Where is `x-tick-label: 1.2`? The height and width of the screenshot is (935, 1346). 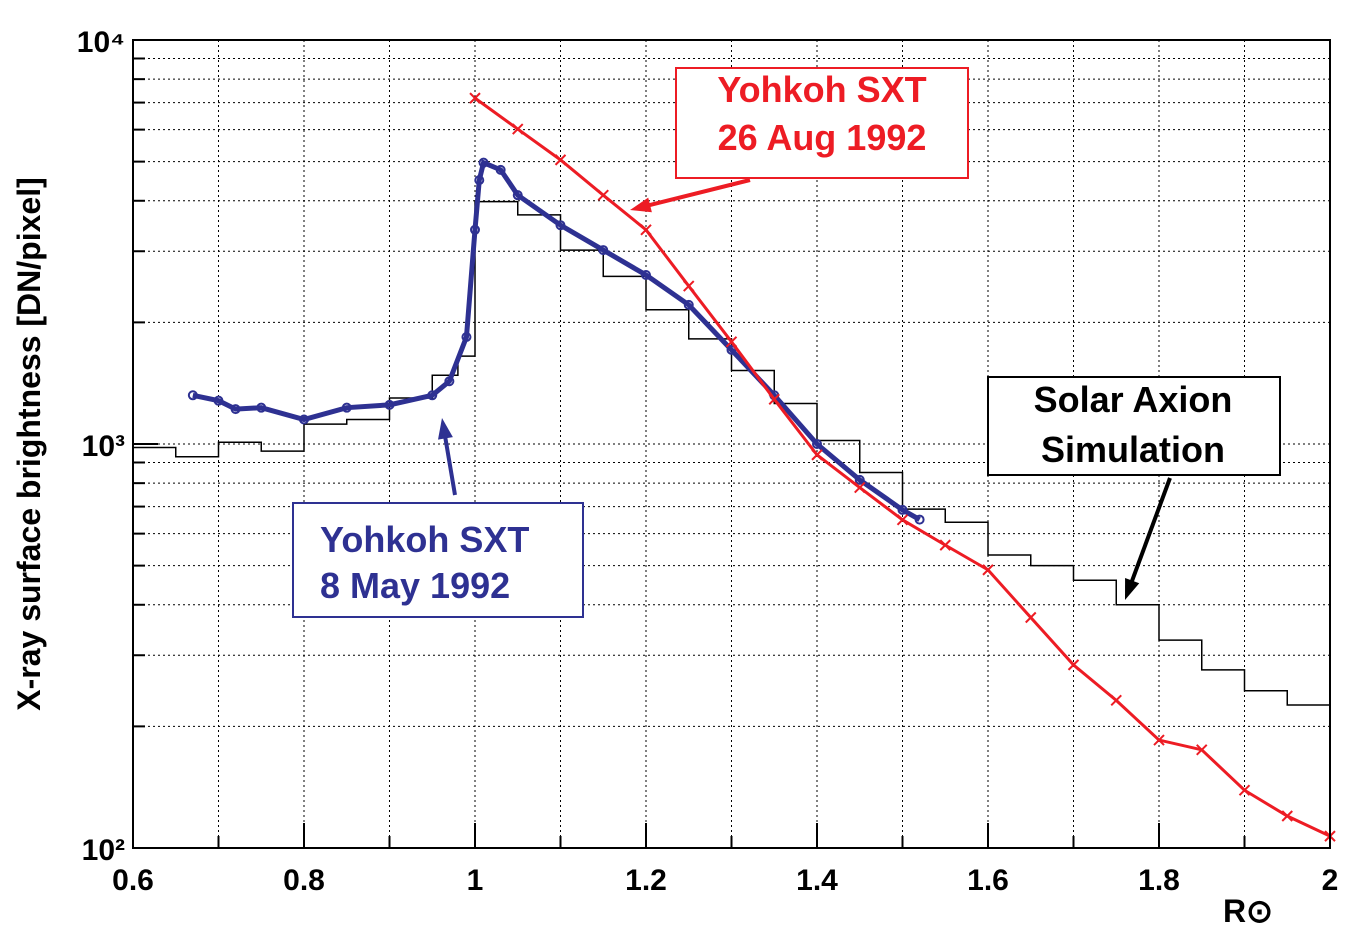
x-tick-label: 1.2 is located at coordinates (646, 880).